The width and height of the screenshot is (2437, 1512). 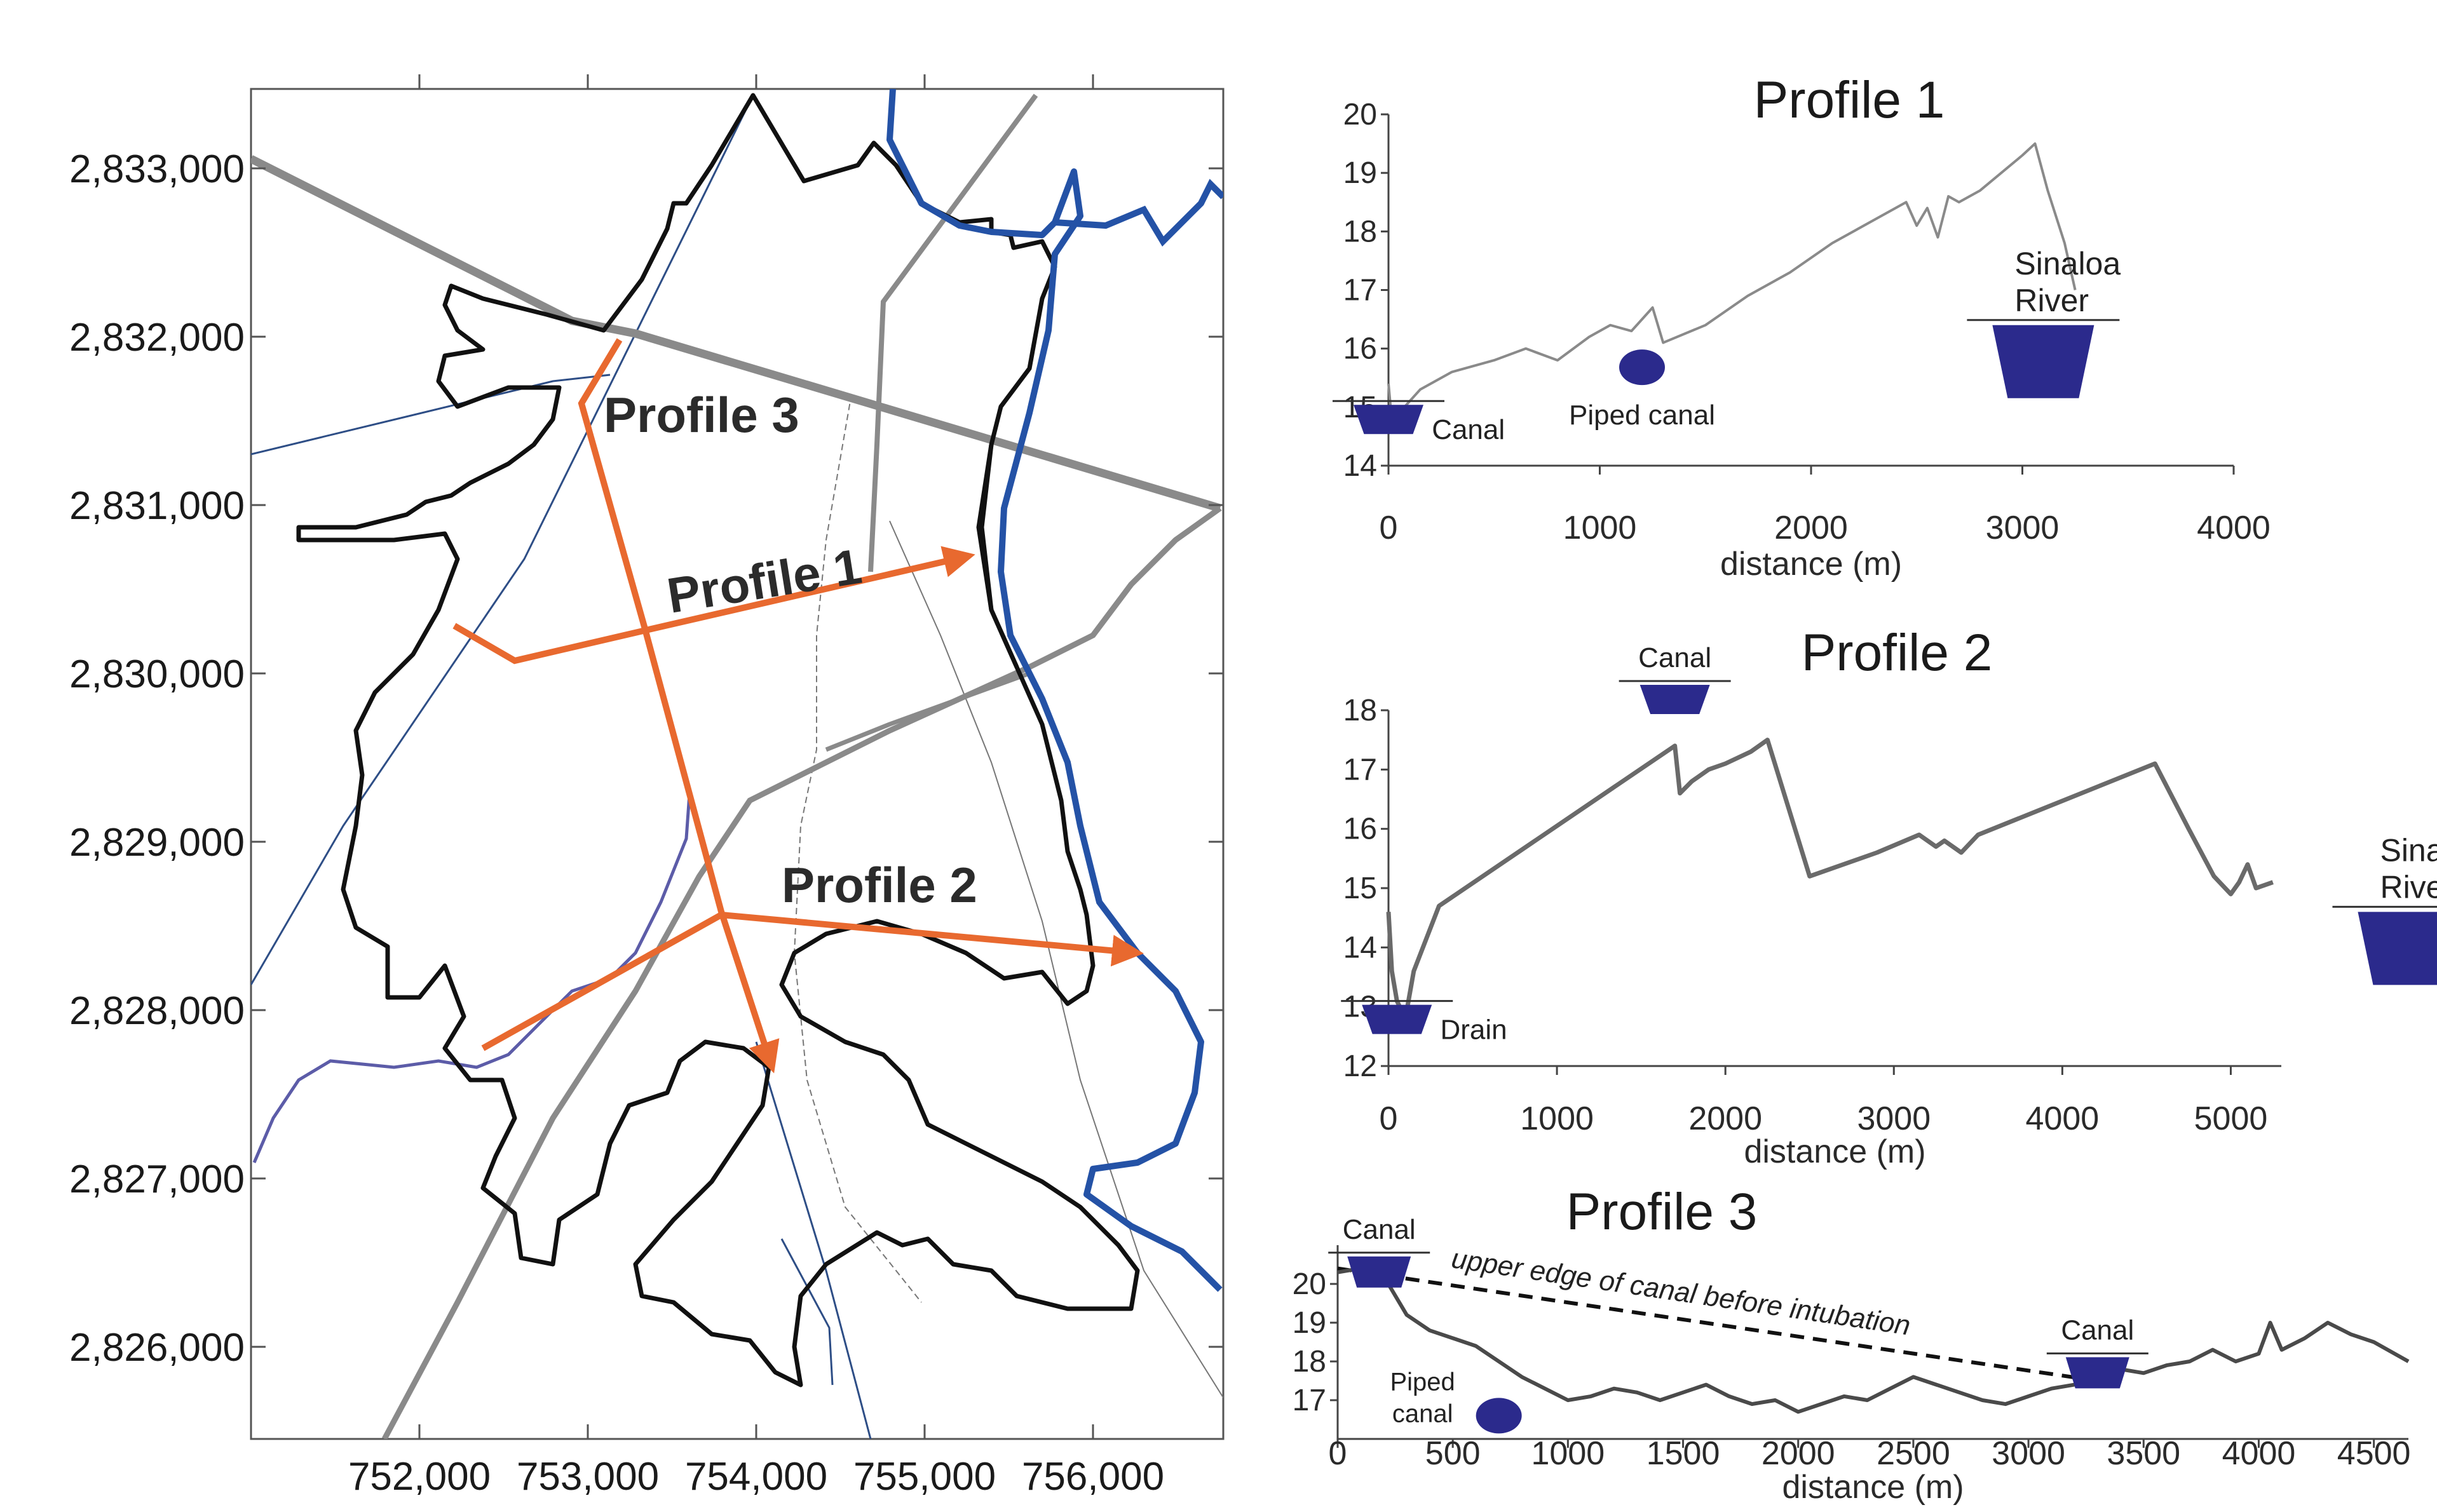 What do you see at coordinates (1360, 1066) in the screenshot?
I see `y-tick-label: 12` at bounding box center [1360, 1066].